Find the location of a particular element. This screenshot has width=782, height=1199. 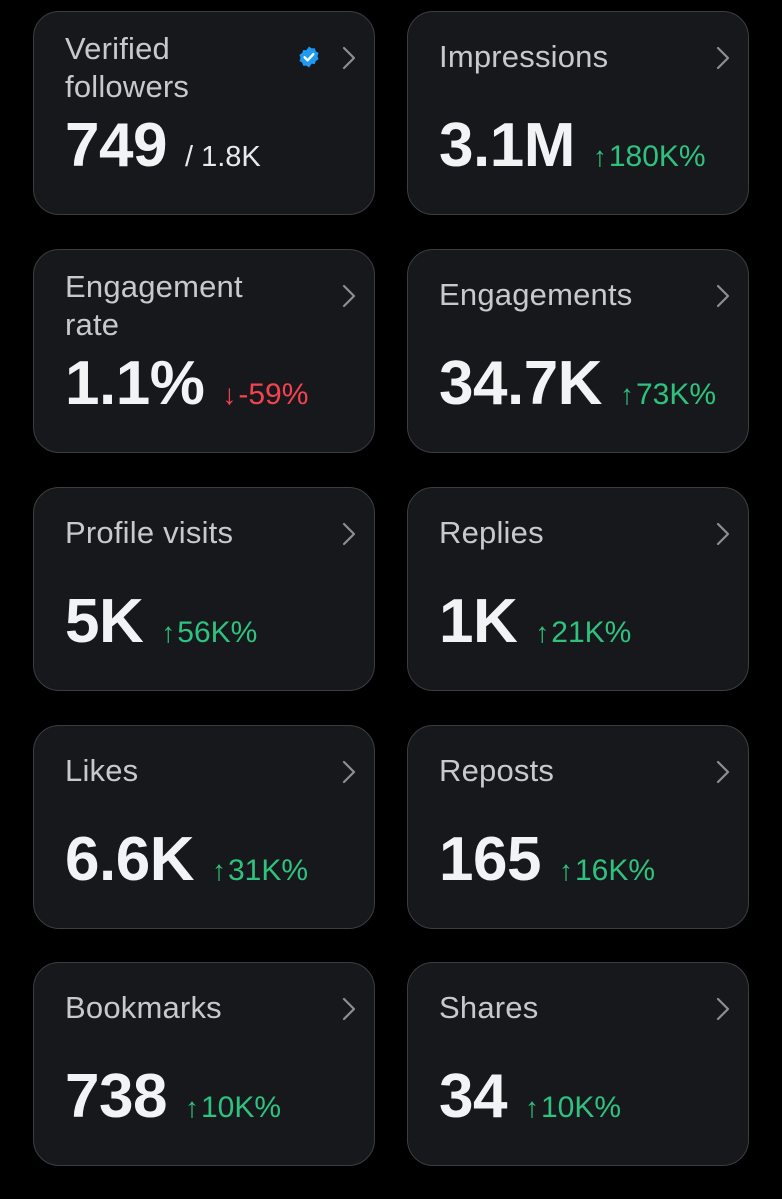

change-value: 56K% is located at coordinates (217, 632).